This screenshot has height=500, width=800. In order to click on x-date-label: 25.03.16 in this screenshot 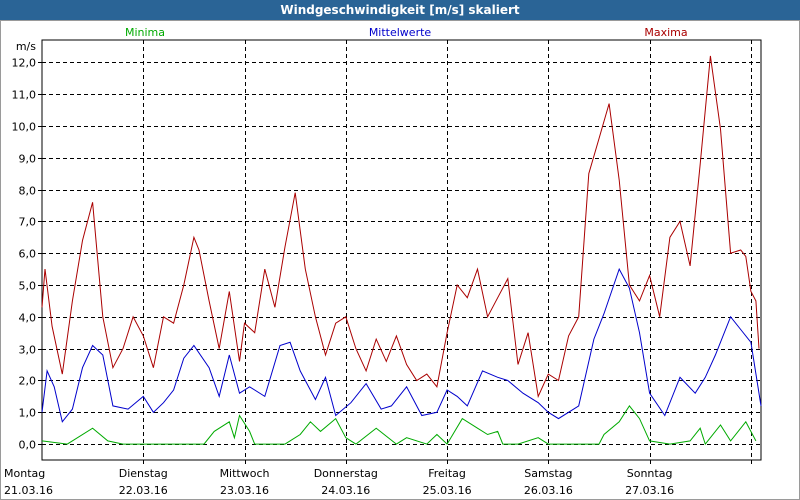, I will do `click(447, 490)`.